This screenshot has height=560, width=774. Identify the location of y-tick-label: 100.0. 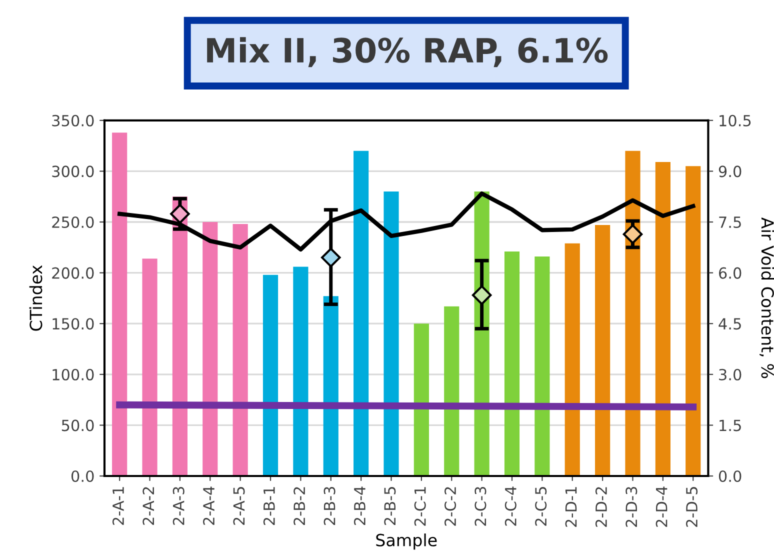
(73, 374).